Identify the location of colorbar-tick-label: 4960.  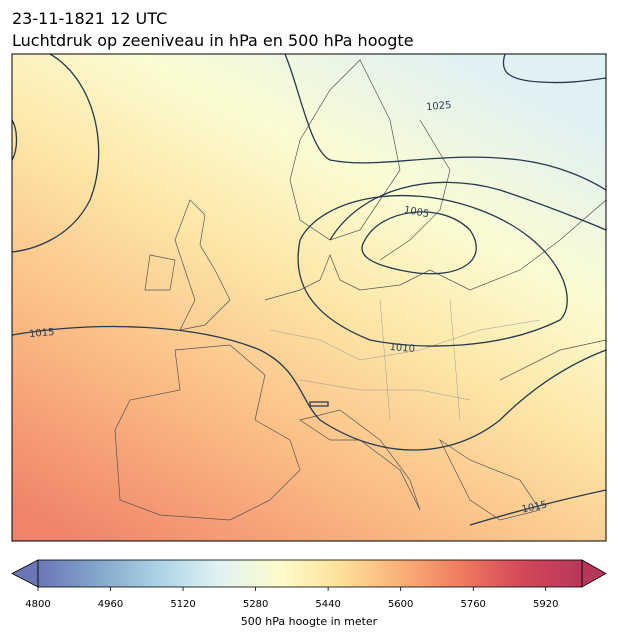
(110, 604).